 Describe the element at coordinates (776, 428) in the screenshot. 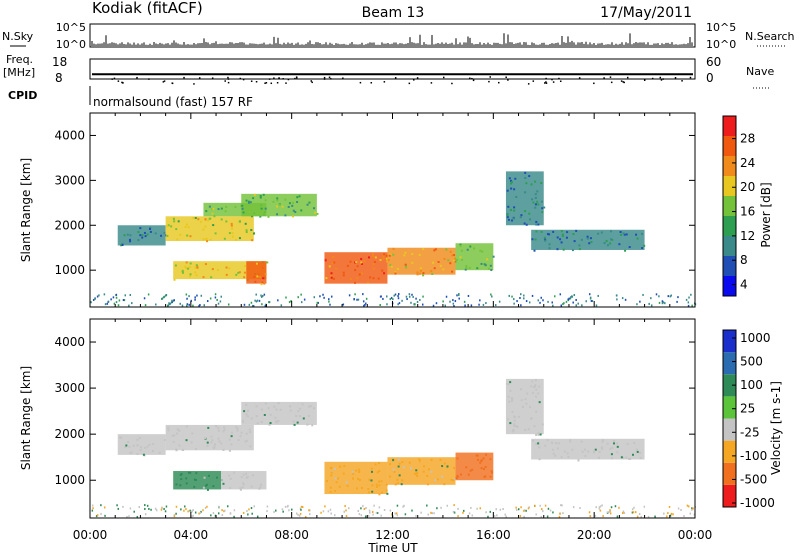

I see `velocity-colorbar-label: Velocity [m s-1]` at that location.